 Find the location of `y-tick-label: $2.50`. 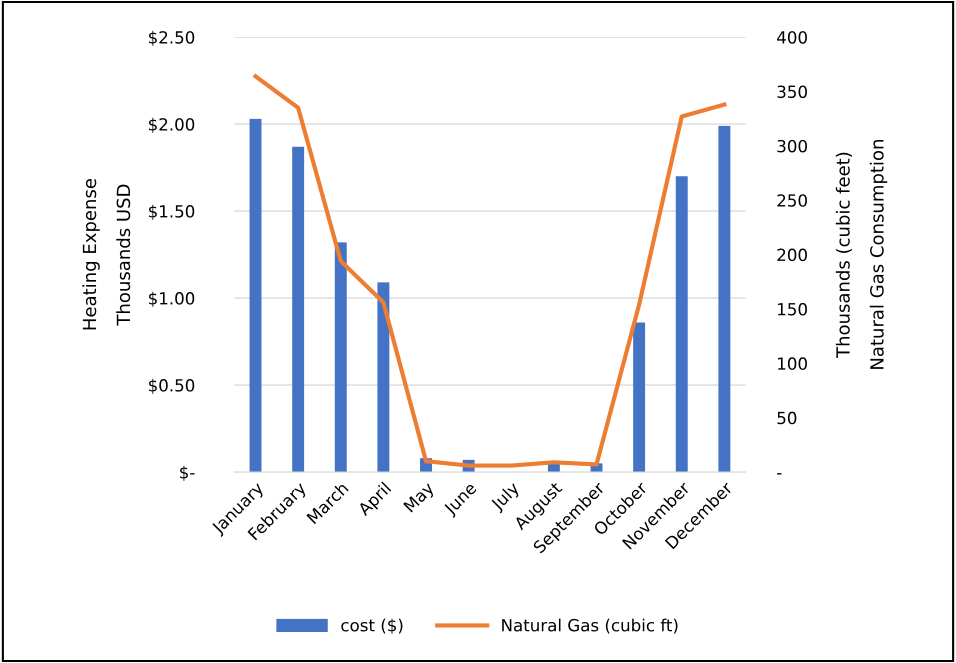

y-tick-label: $2.50 is located at coordinates (171, 38).